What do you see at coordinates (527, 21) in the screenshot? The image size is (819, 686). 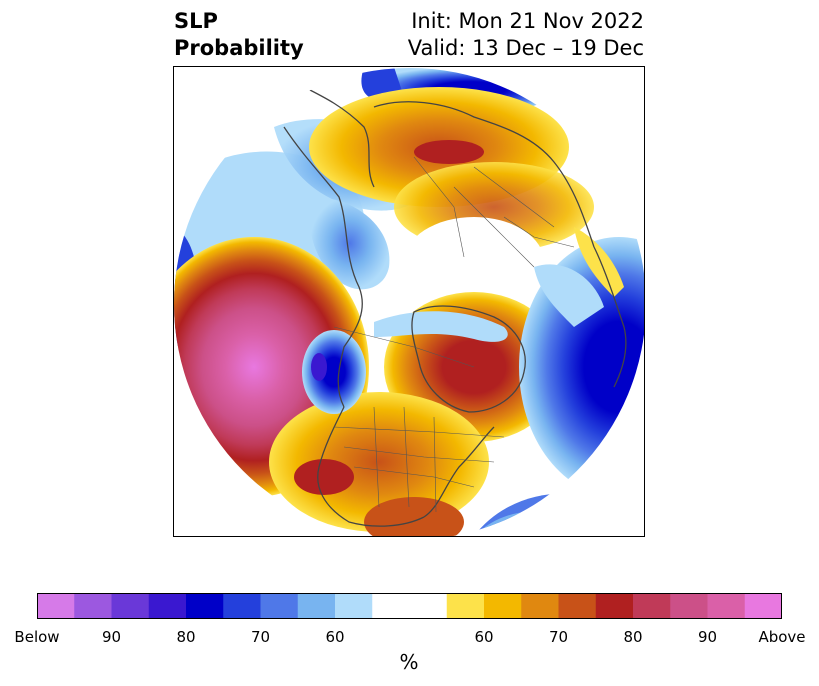 I see `init-date: Init: Mon 21 Nov 2022` at bounding box center [527, 21].